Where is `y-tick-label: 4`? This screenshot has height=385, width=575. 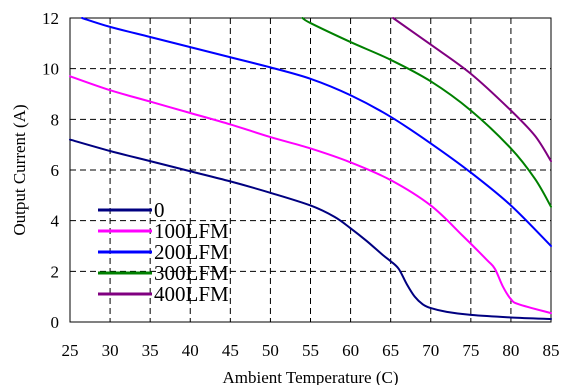
y-tick-label: 4 is located at coordinates (55, 221).